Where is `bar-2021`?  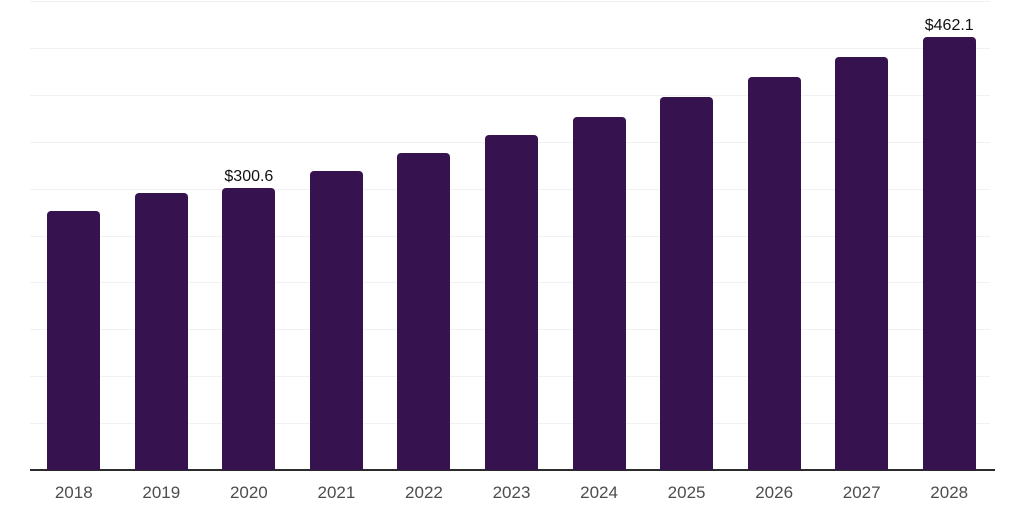
bar-2021 is located at coordinates (336, 320).